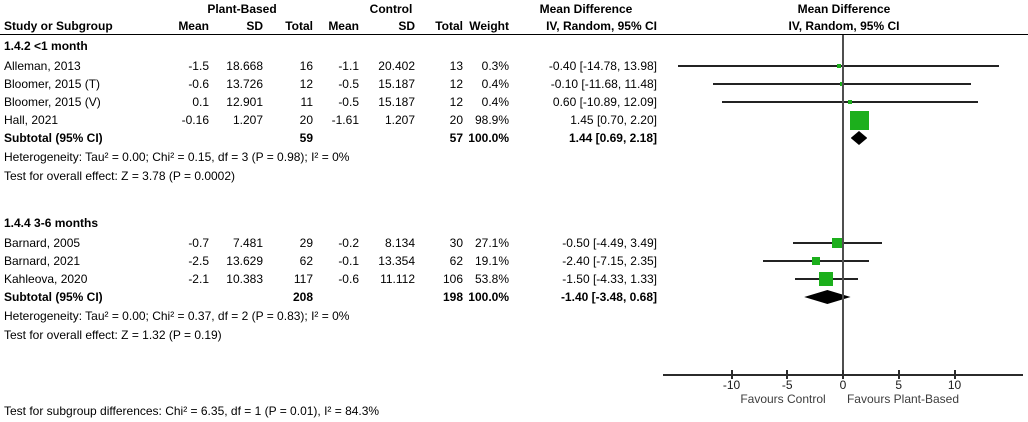 The width and height of the screenshot is (1028, 422). Describe the element at coordinates (195, 120) in the screenshot. I see `mean1-cell: -0.16` at that location.